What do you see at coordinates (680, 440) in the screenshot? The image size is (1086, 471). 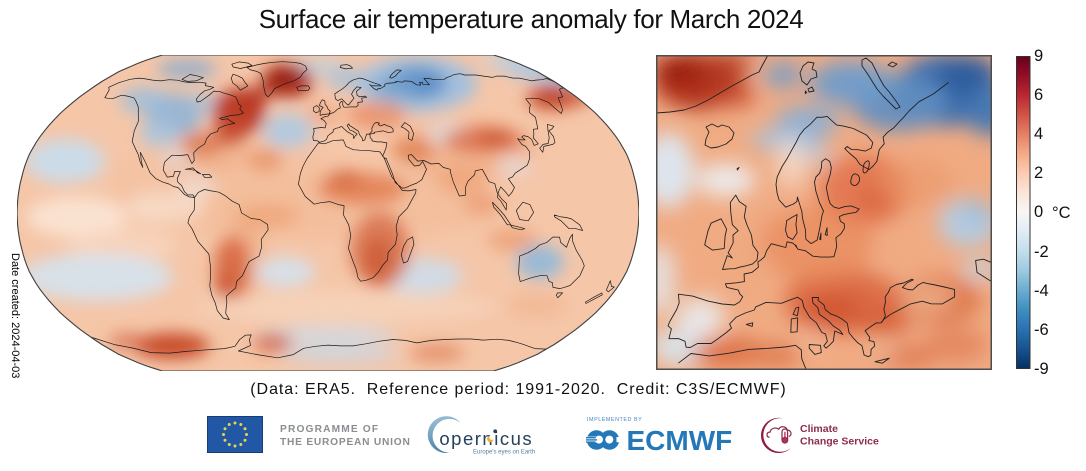 I see `svg-text: ECMWF` at bounding box center [680, 440].